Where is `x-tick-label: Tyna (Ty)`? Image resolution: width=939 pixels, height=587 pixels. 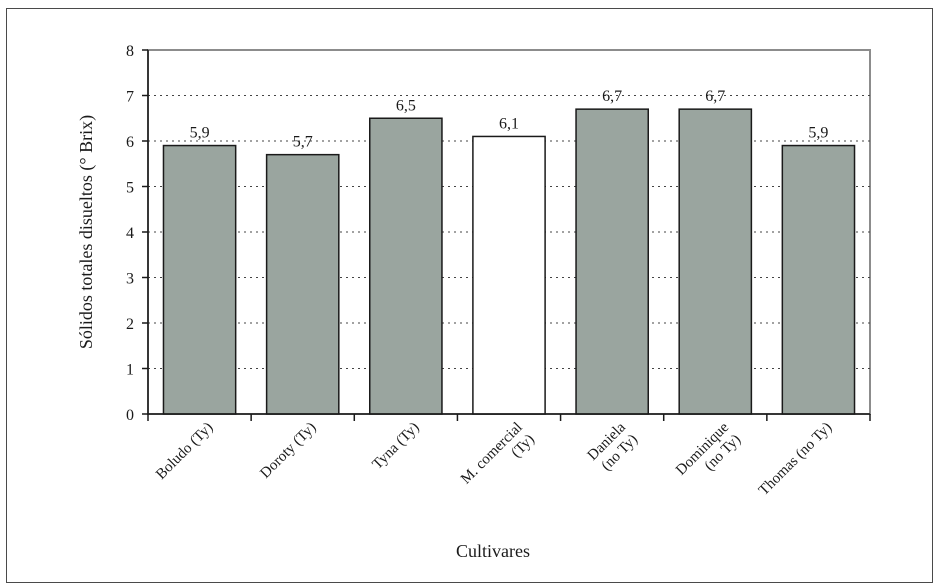
x-tick-label: Tyna (Ty) is located at coordinates (396, 446).